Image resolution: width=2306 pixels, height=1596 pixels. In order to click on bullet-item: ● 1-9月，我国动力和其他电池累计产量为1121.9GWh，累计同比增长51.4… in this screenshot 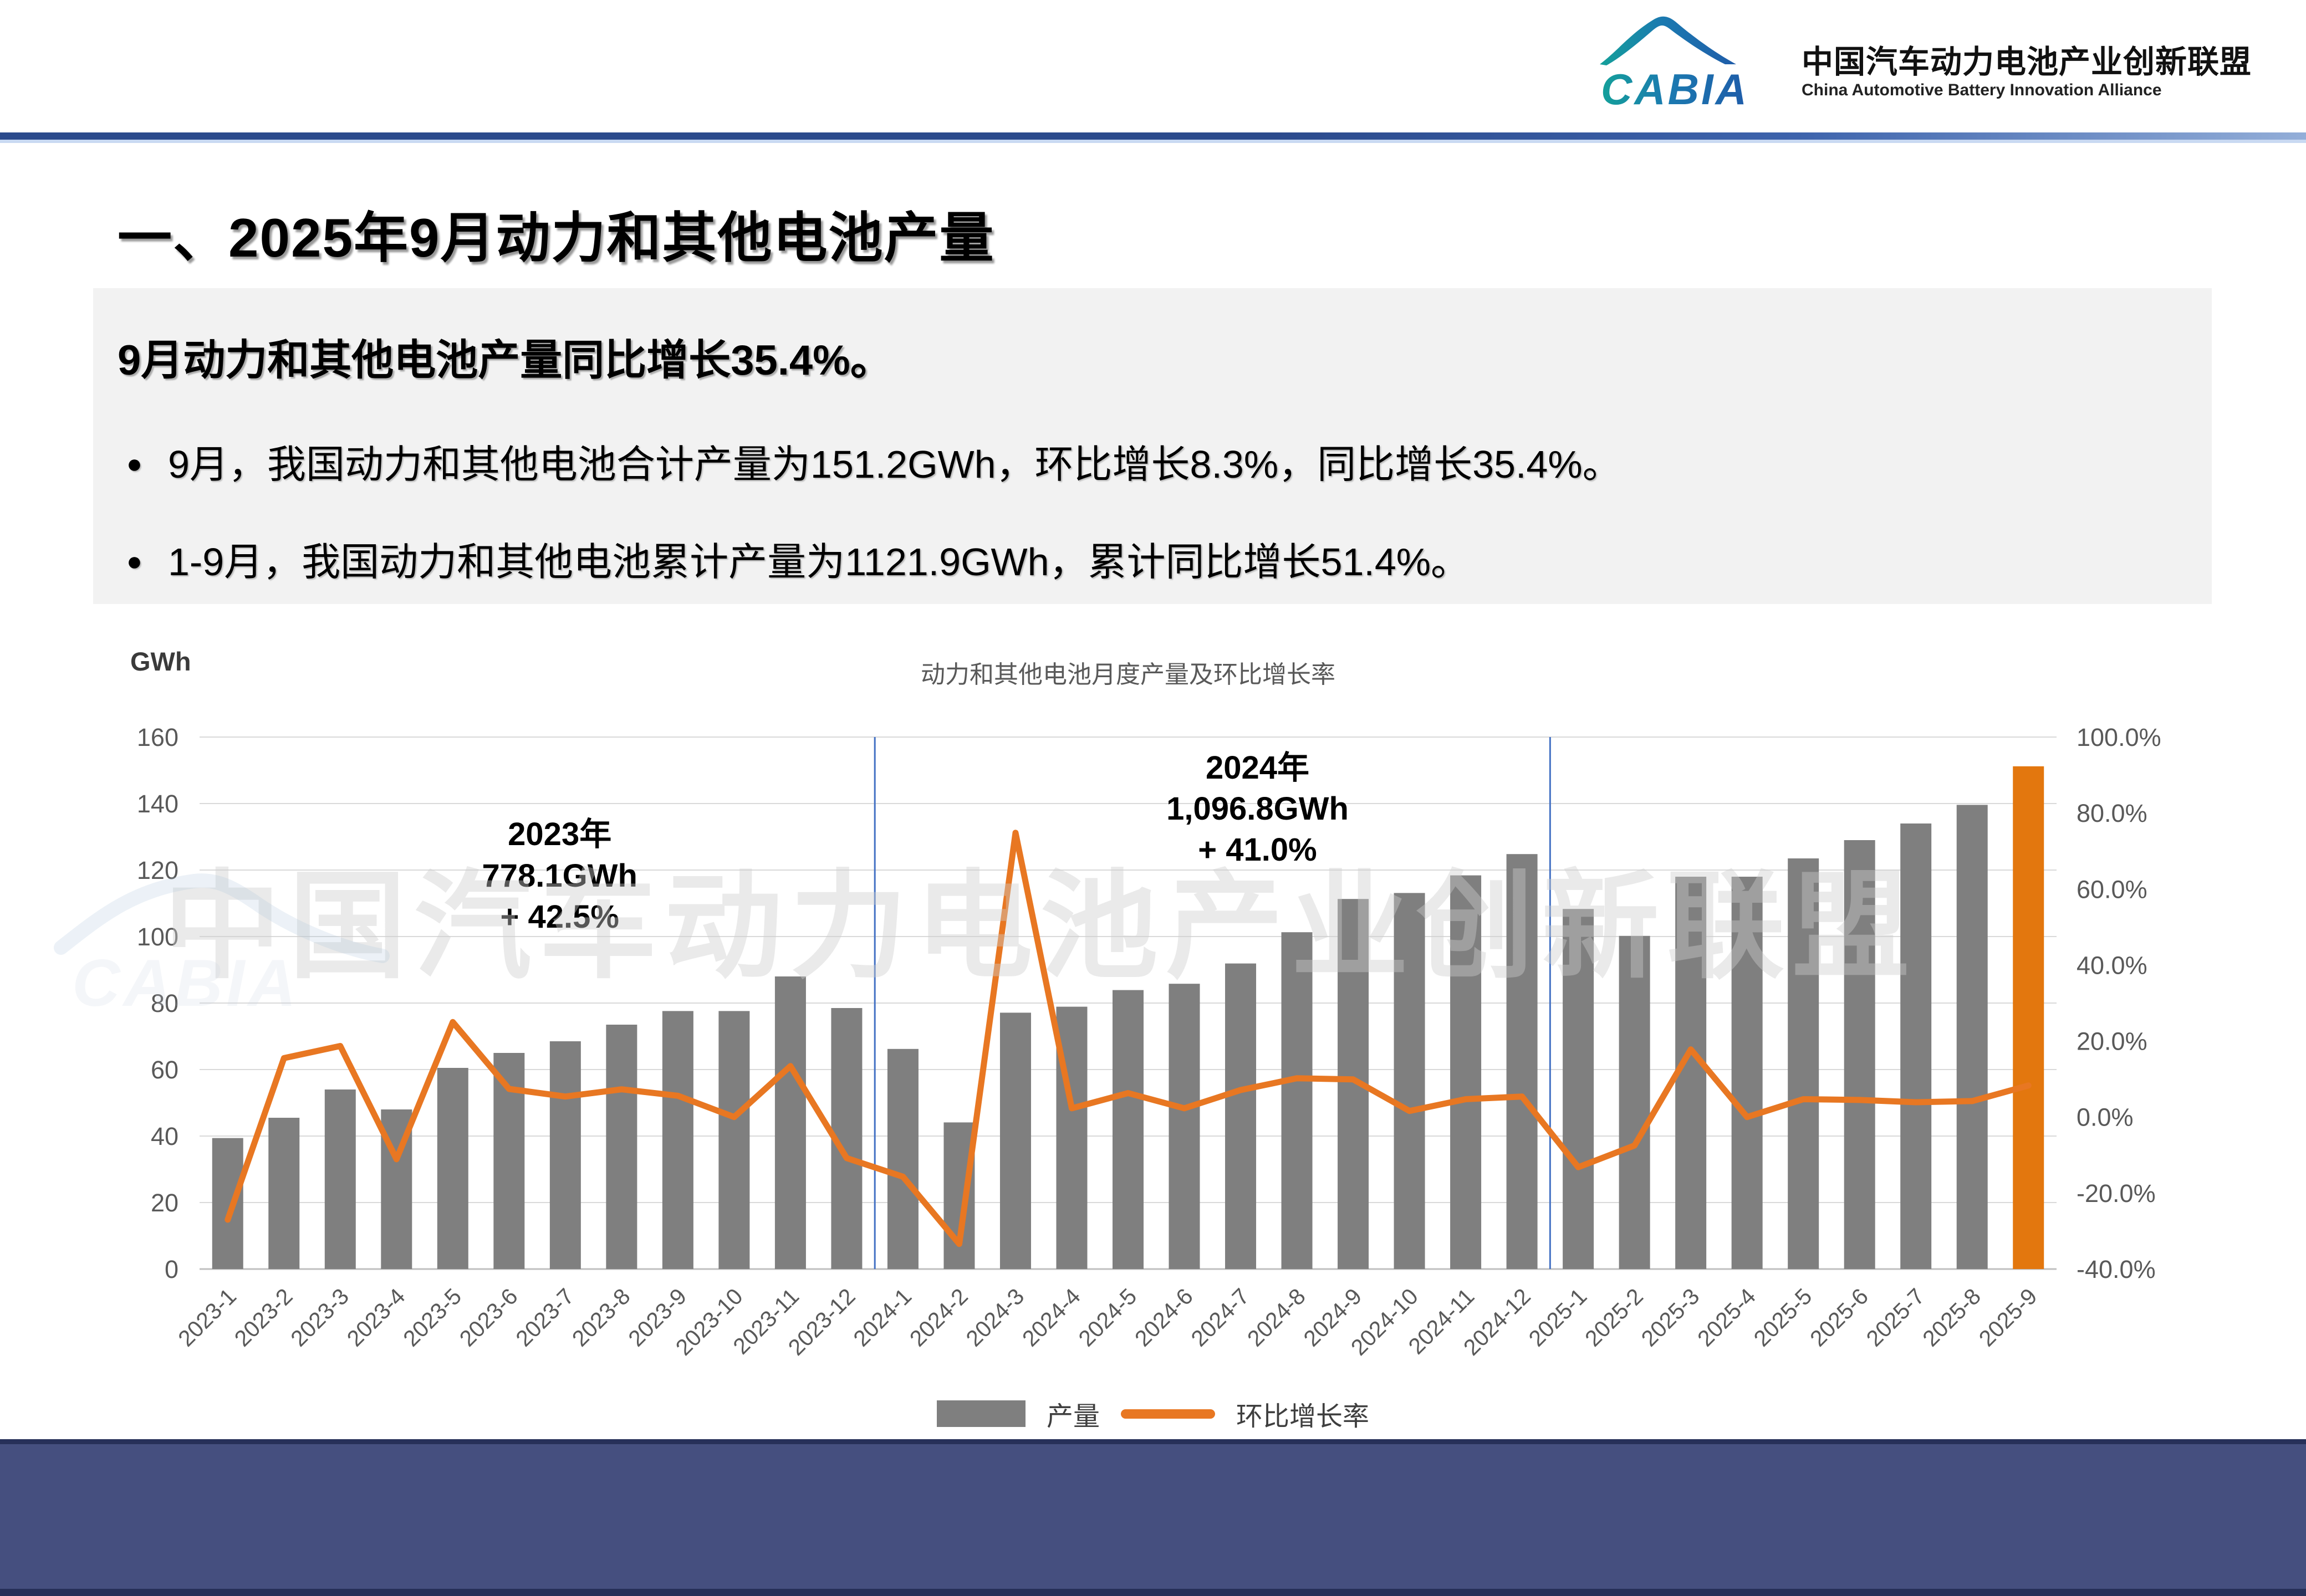, I will do `click(798, 559)`.